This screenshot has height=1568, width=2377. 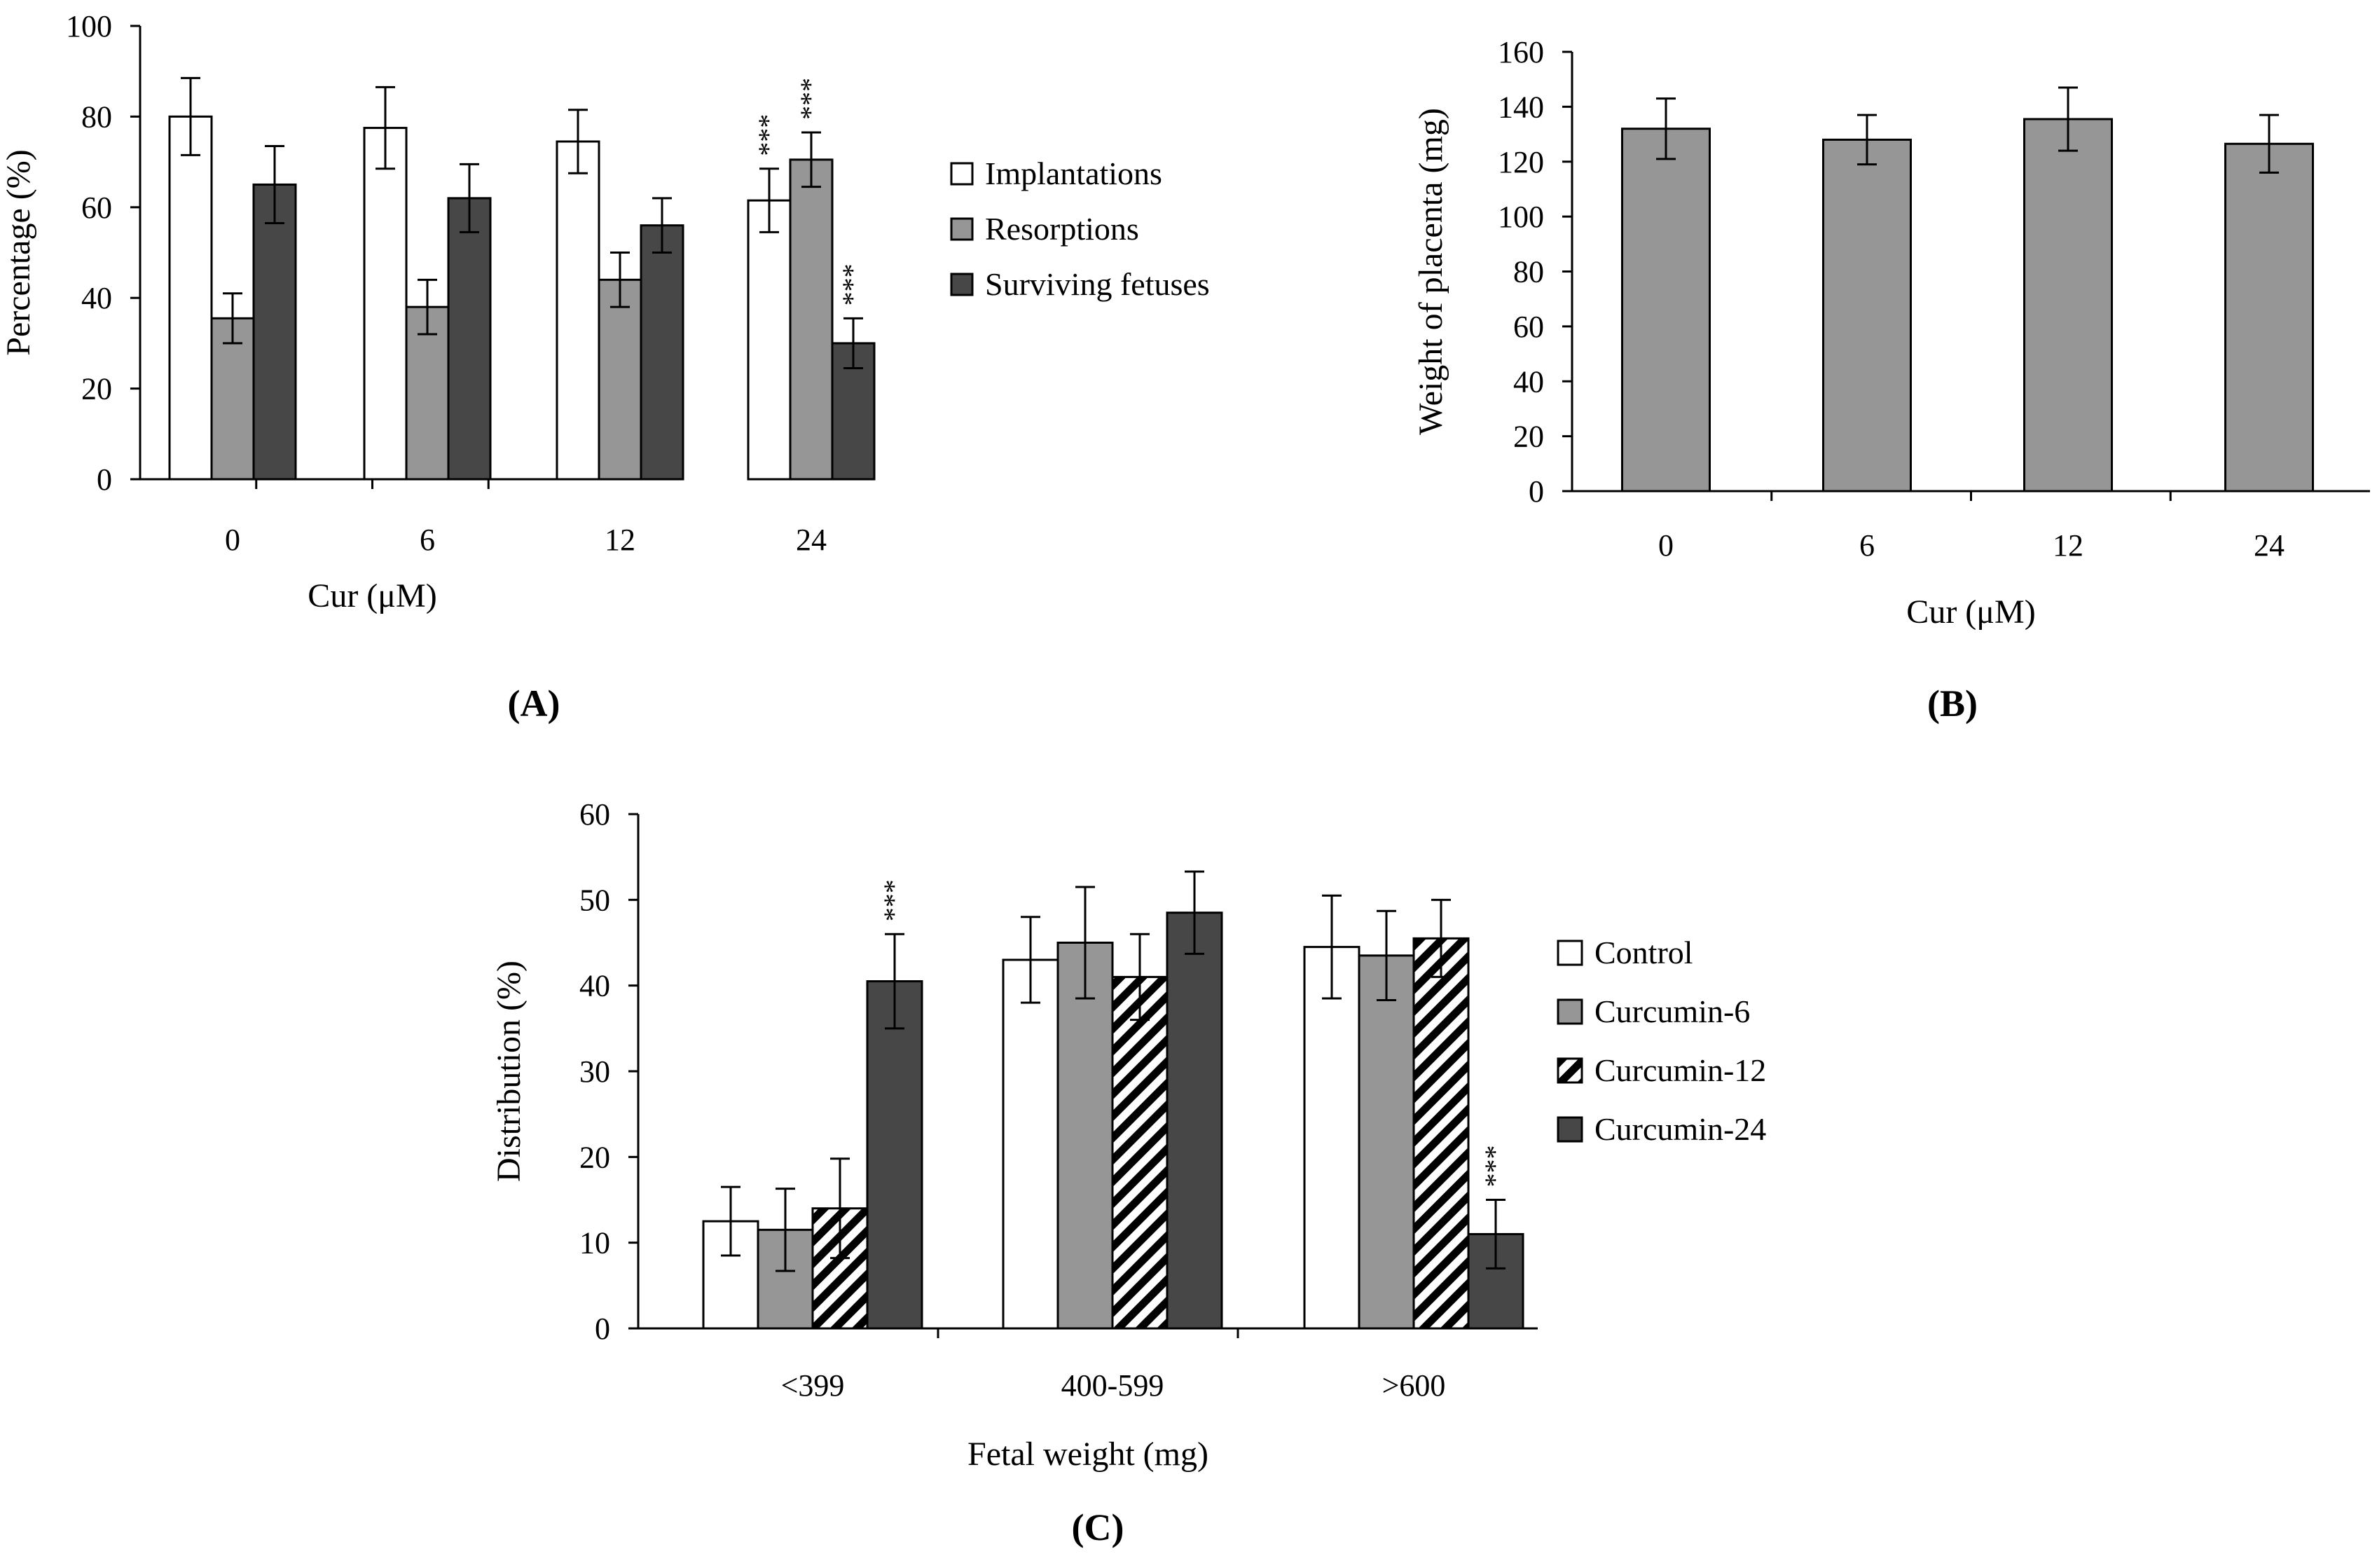 What do you see at coordinates (594, 814) in the screenshot?
I see `panel-c-y-tick-label: 60` at bounding box center [594, 814].